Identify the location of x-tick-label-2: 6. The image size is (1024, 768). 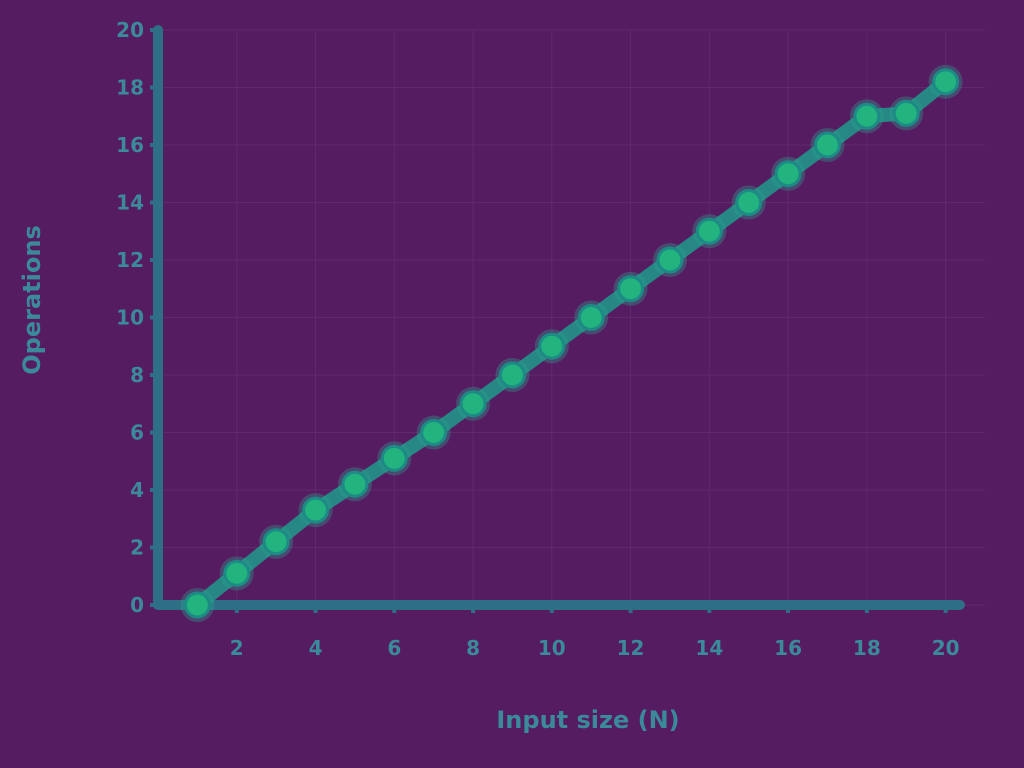
(394, 648).